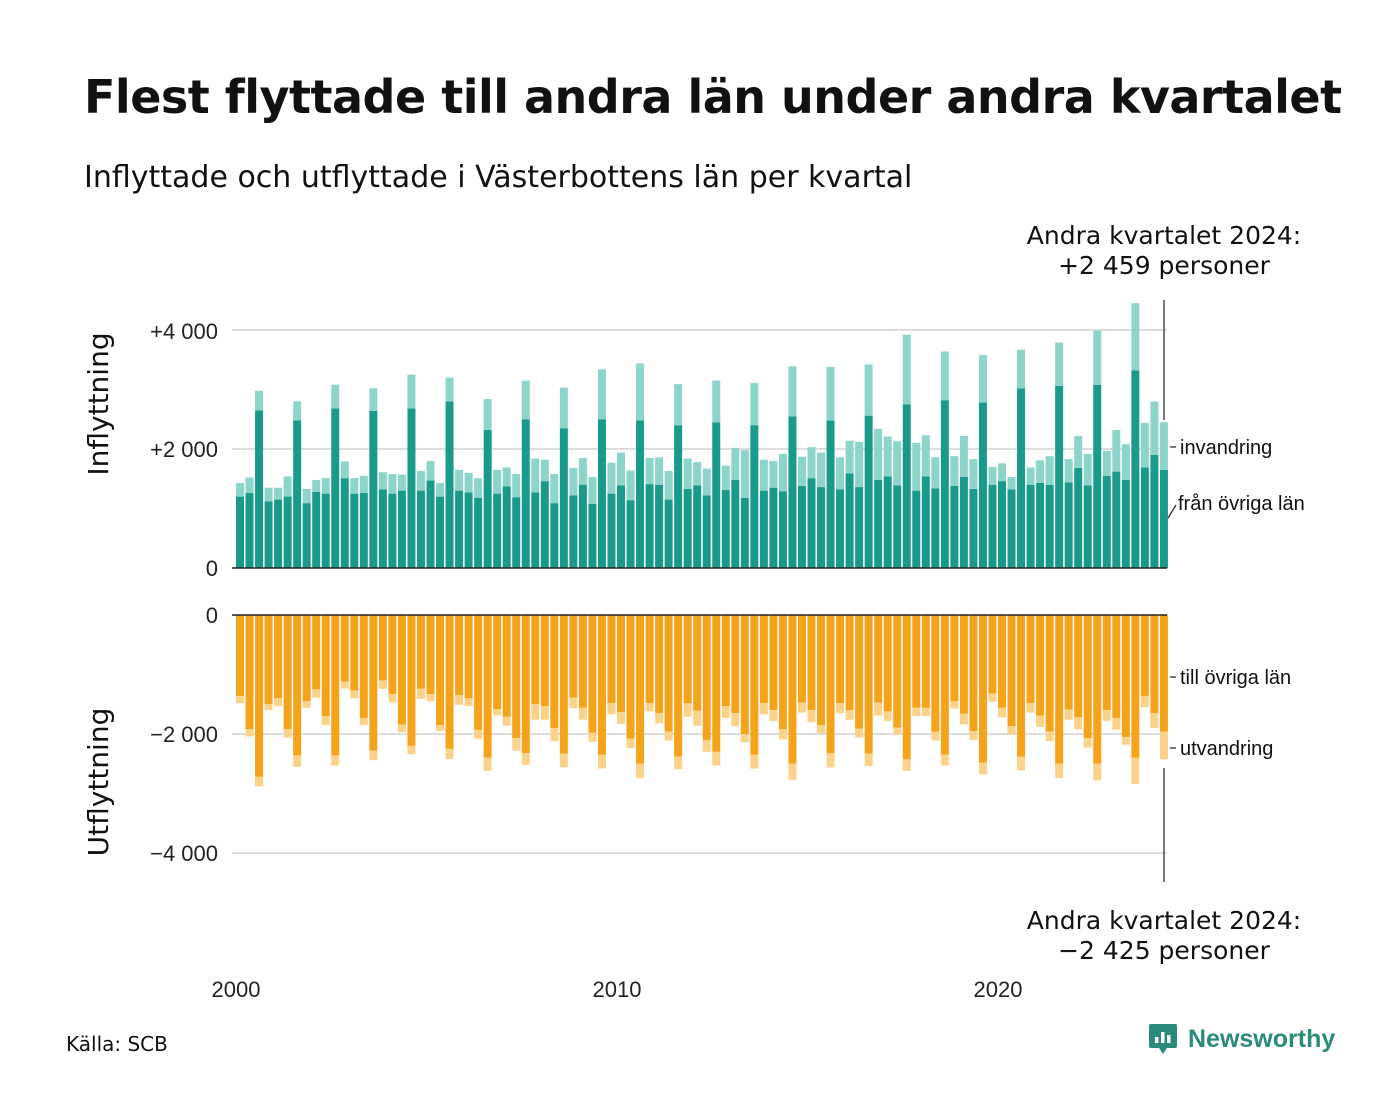 This screenshot has width=1400, height=1120. I want to click on top-annotation-line2: +2 459 personer, so click(1164, 265).